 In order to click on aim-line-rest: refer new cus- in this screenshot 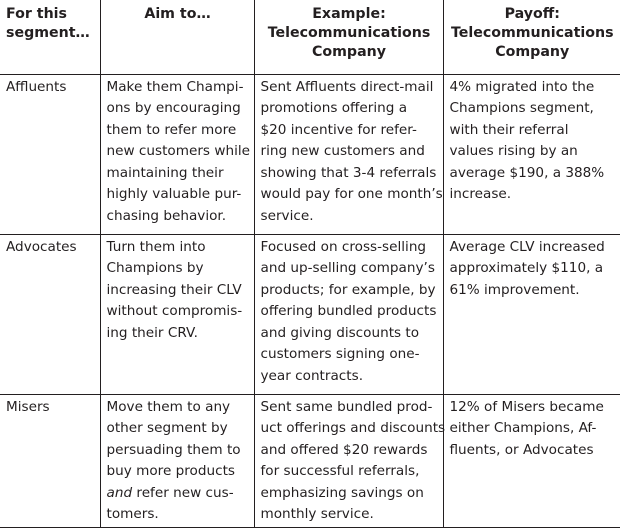, I will do `click(183, 492)`.